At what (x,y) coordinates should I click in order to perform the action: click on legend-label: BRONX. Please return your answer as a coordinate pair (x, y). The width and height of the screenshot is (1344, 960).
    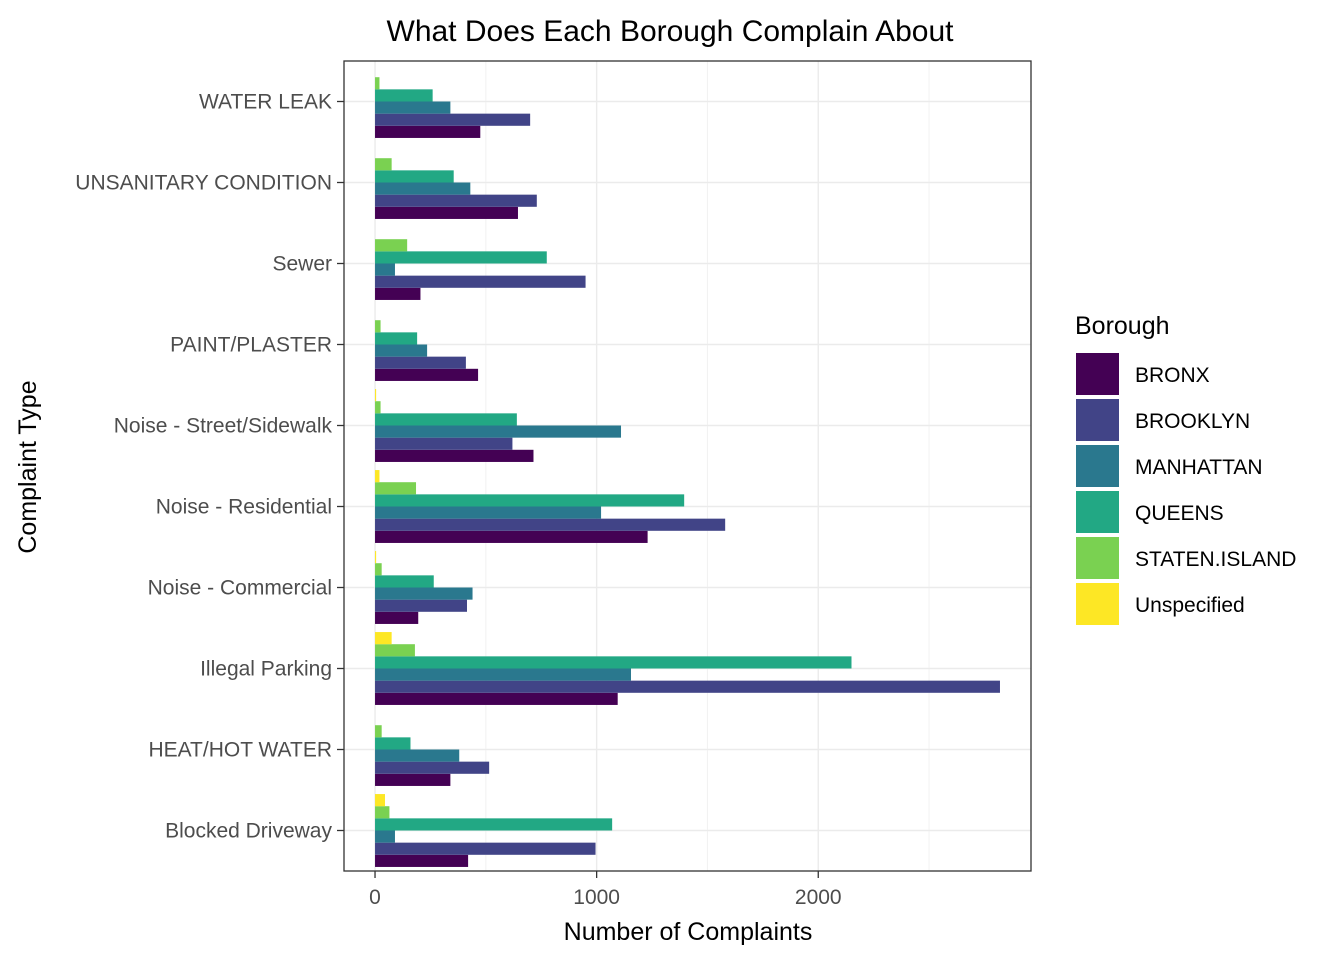
    Looking at the image, I should click on (1172, 375).